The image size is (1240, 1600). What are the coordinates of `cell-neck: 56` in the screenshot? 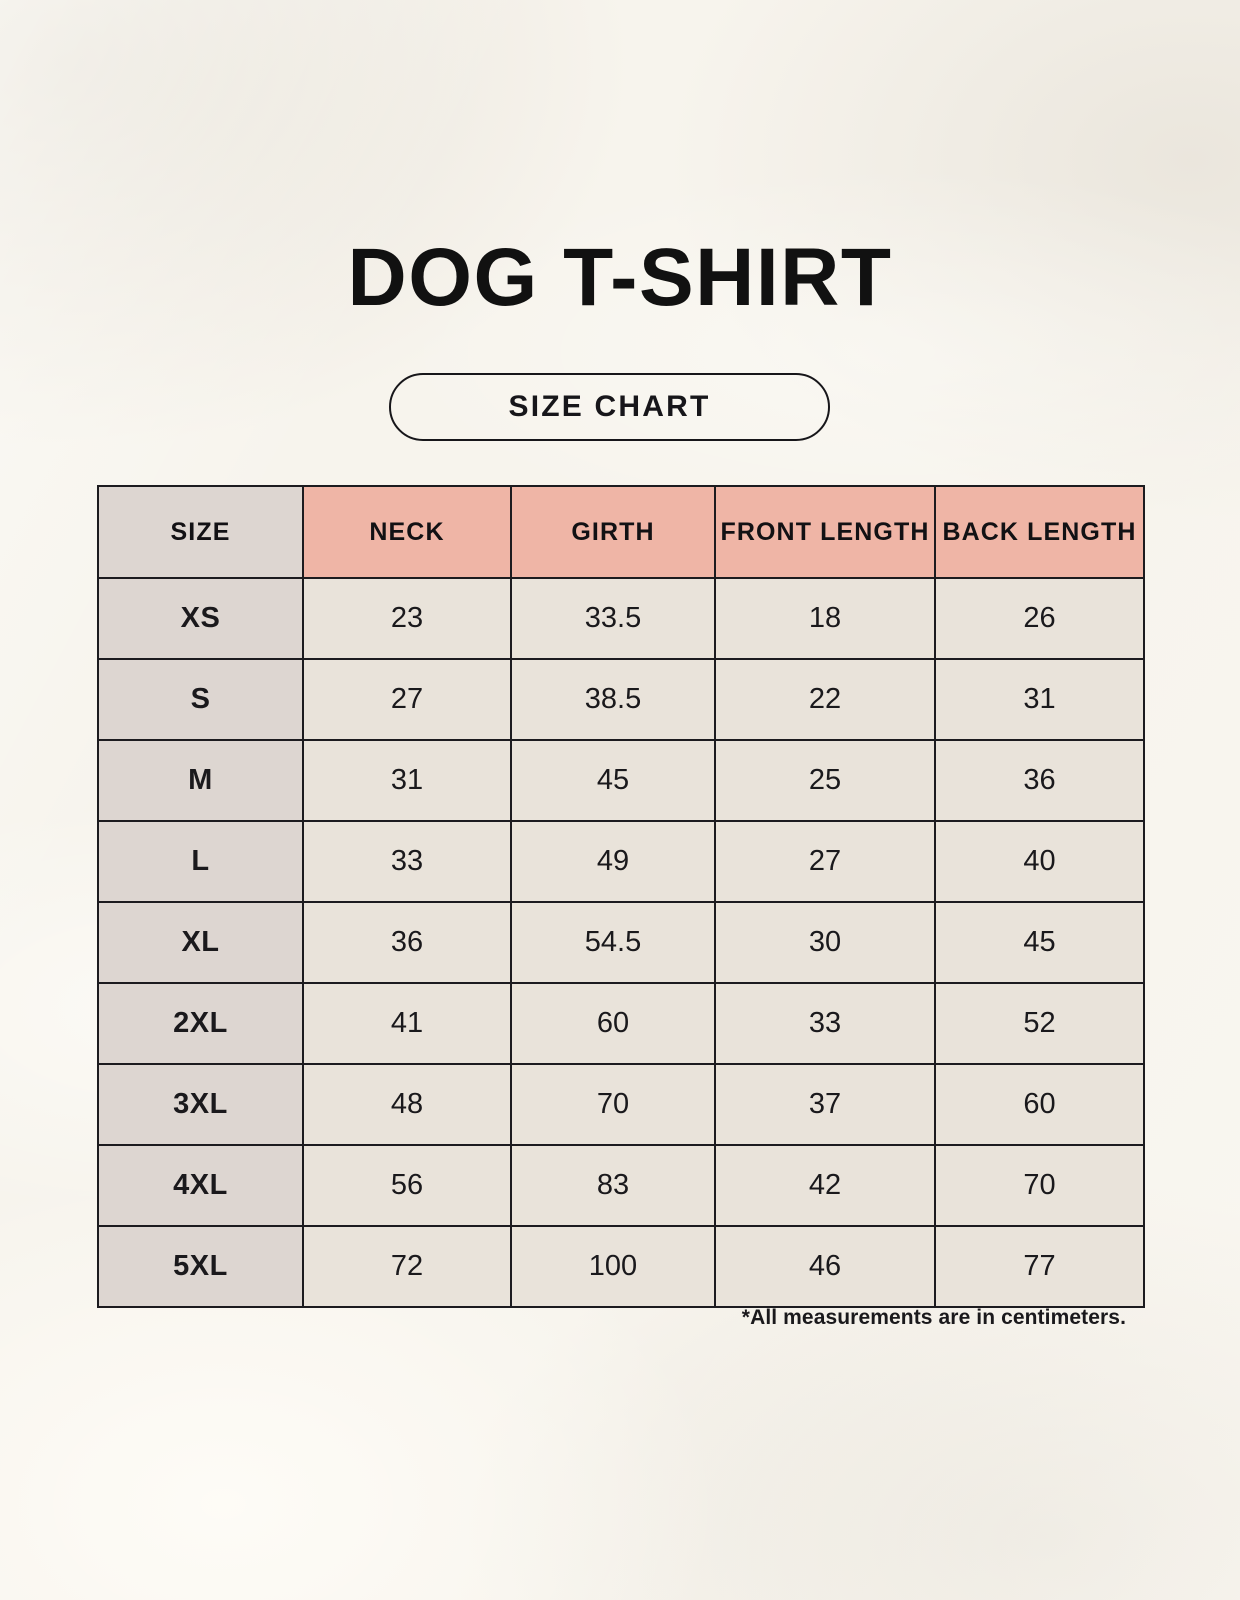 It's located at (407, 1185).